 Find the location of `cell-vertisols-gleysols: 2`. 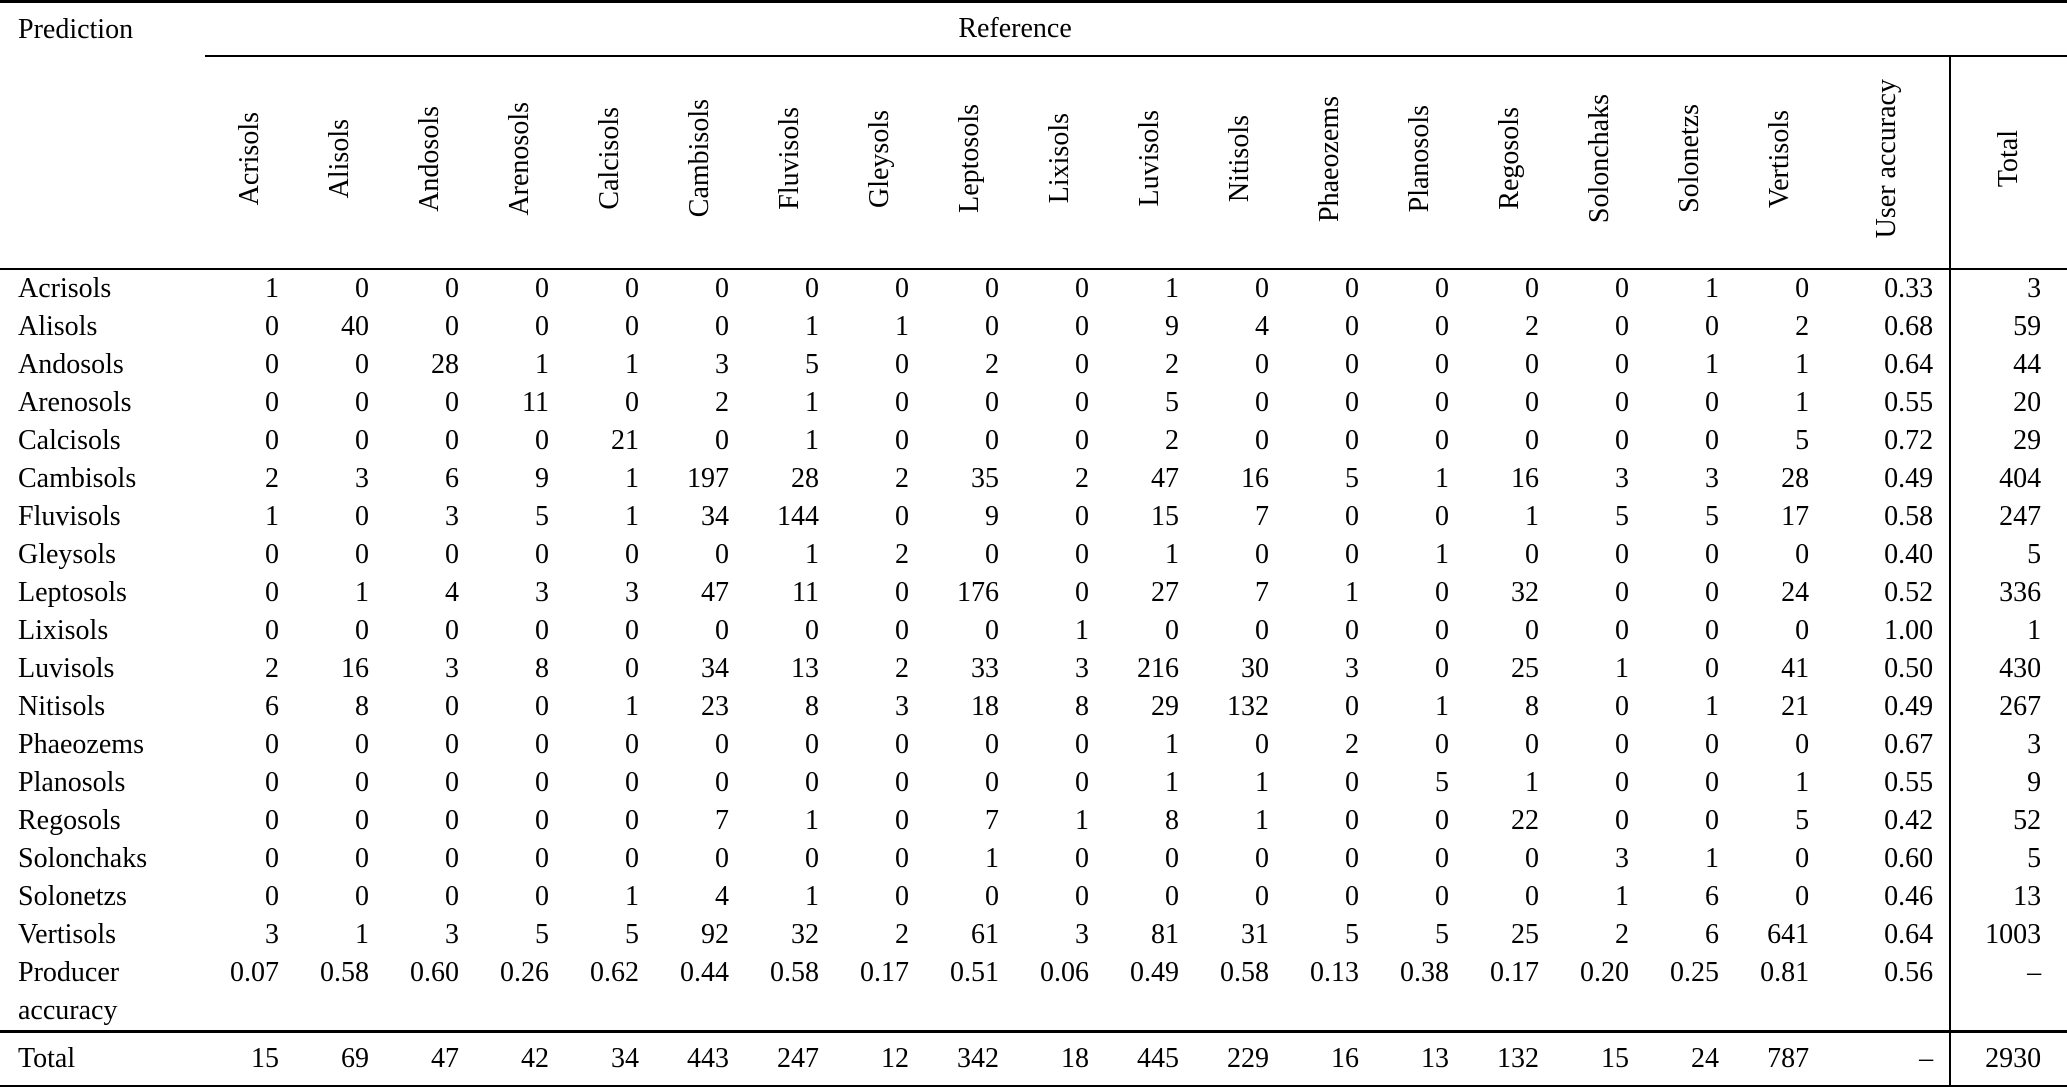

cell-vertisols-gleysols: 2 is located at coordinates (902, 934).